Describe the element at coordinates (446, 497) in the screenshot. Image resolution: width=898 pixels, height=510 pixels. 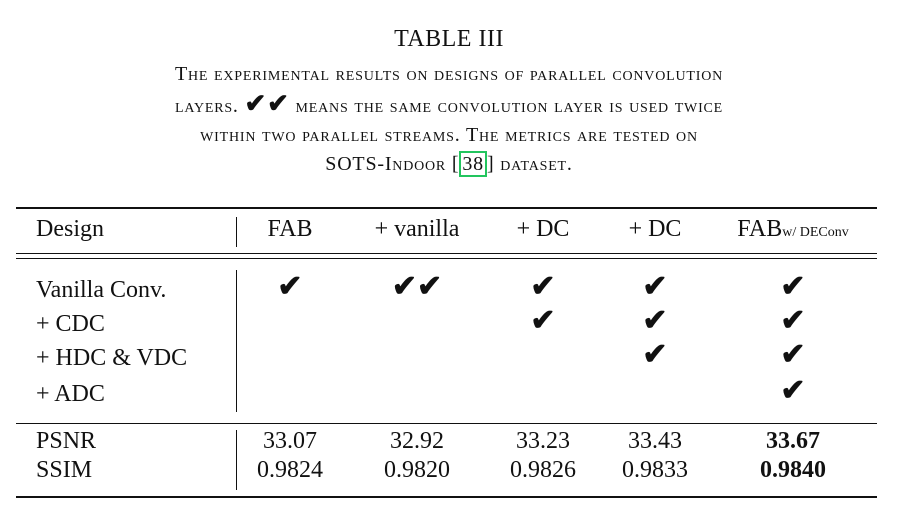
I see `table-bottom-rule` at that location.